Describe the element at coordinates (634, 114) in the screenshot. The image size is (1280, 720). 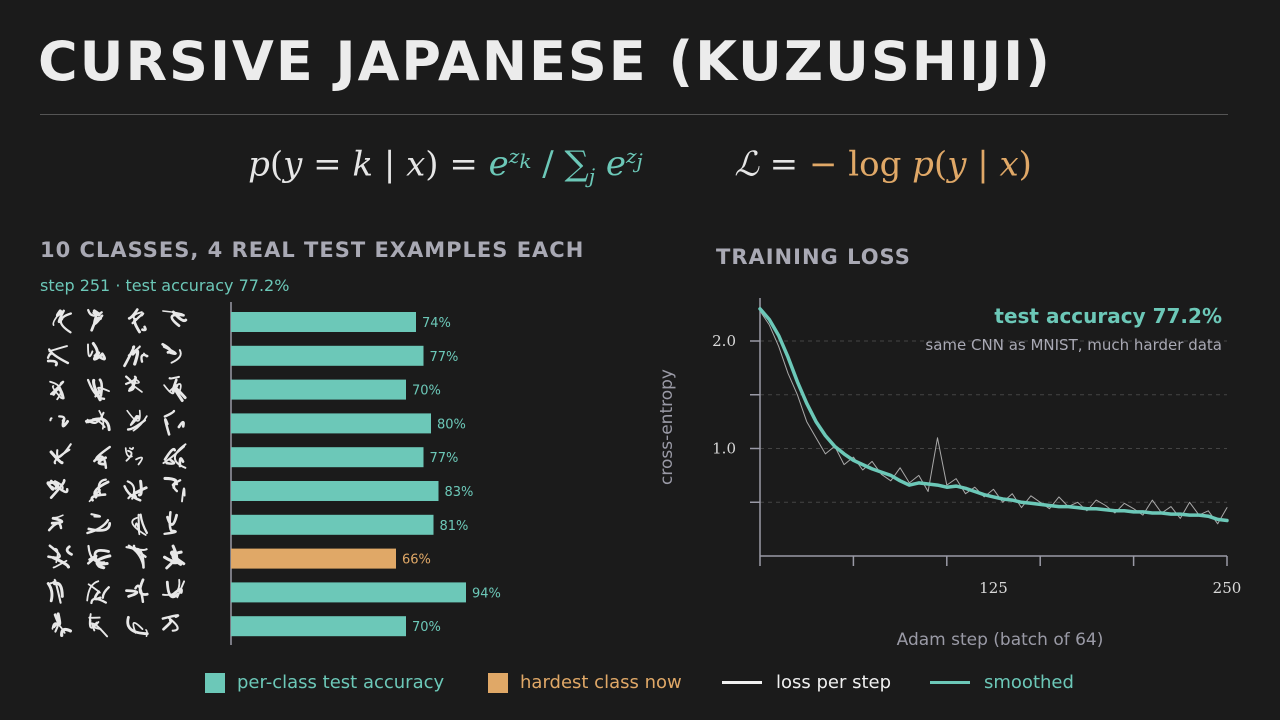
I see `title-divider` at that location.